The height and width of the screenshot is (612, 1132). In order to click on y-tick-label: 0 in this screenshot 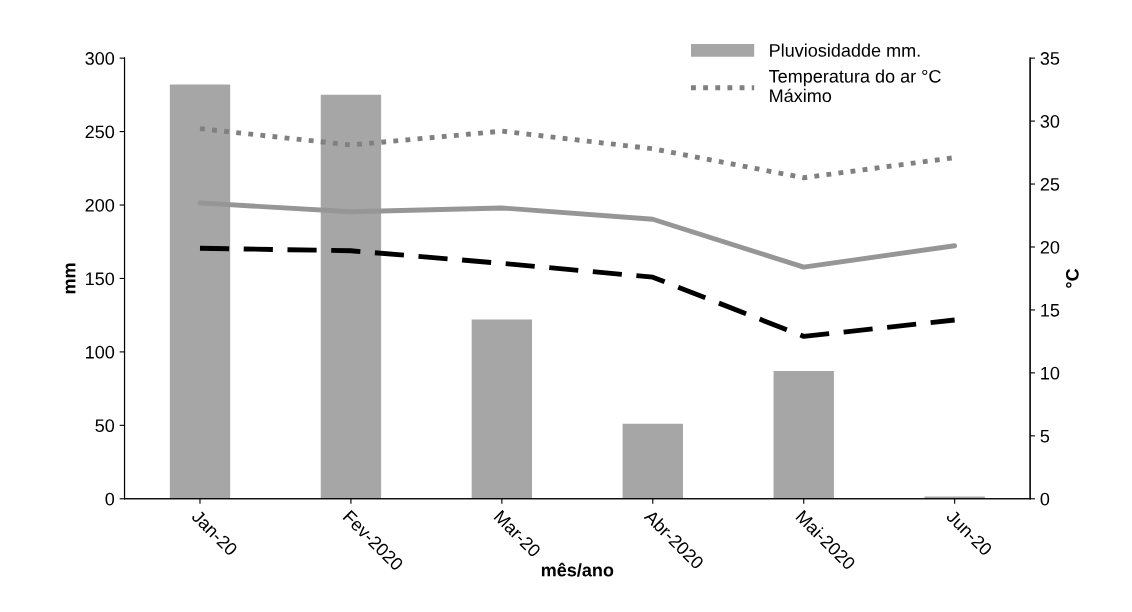, I will do `click(110, 499)`.